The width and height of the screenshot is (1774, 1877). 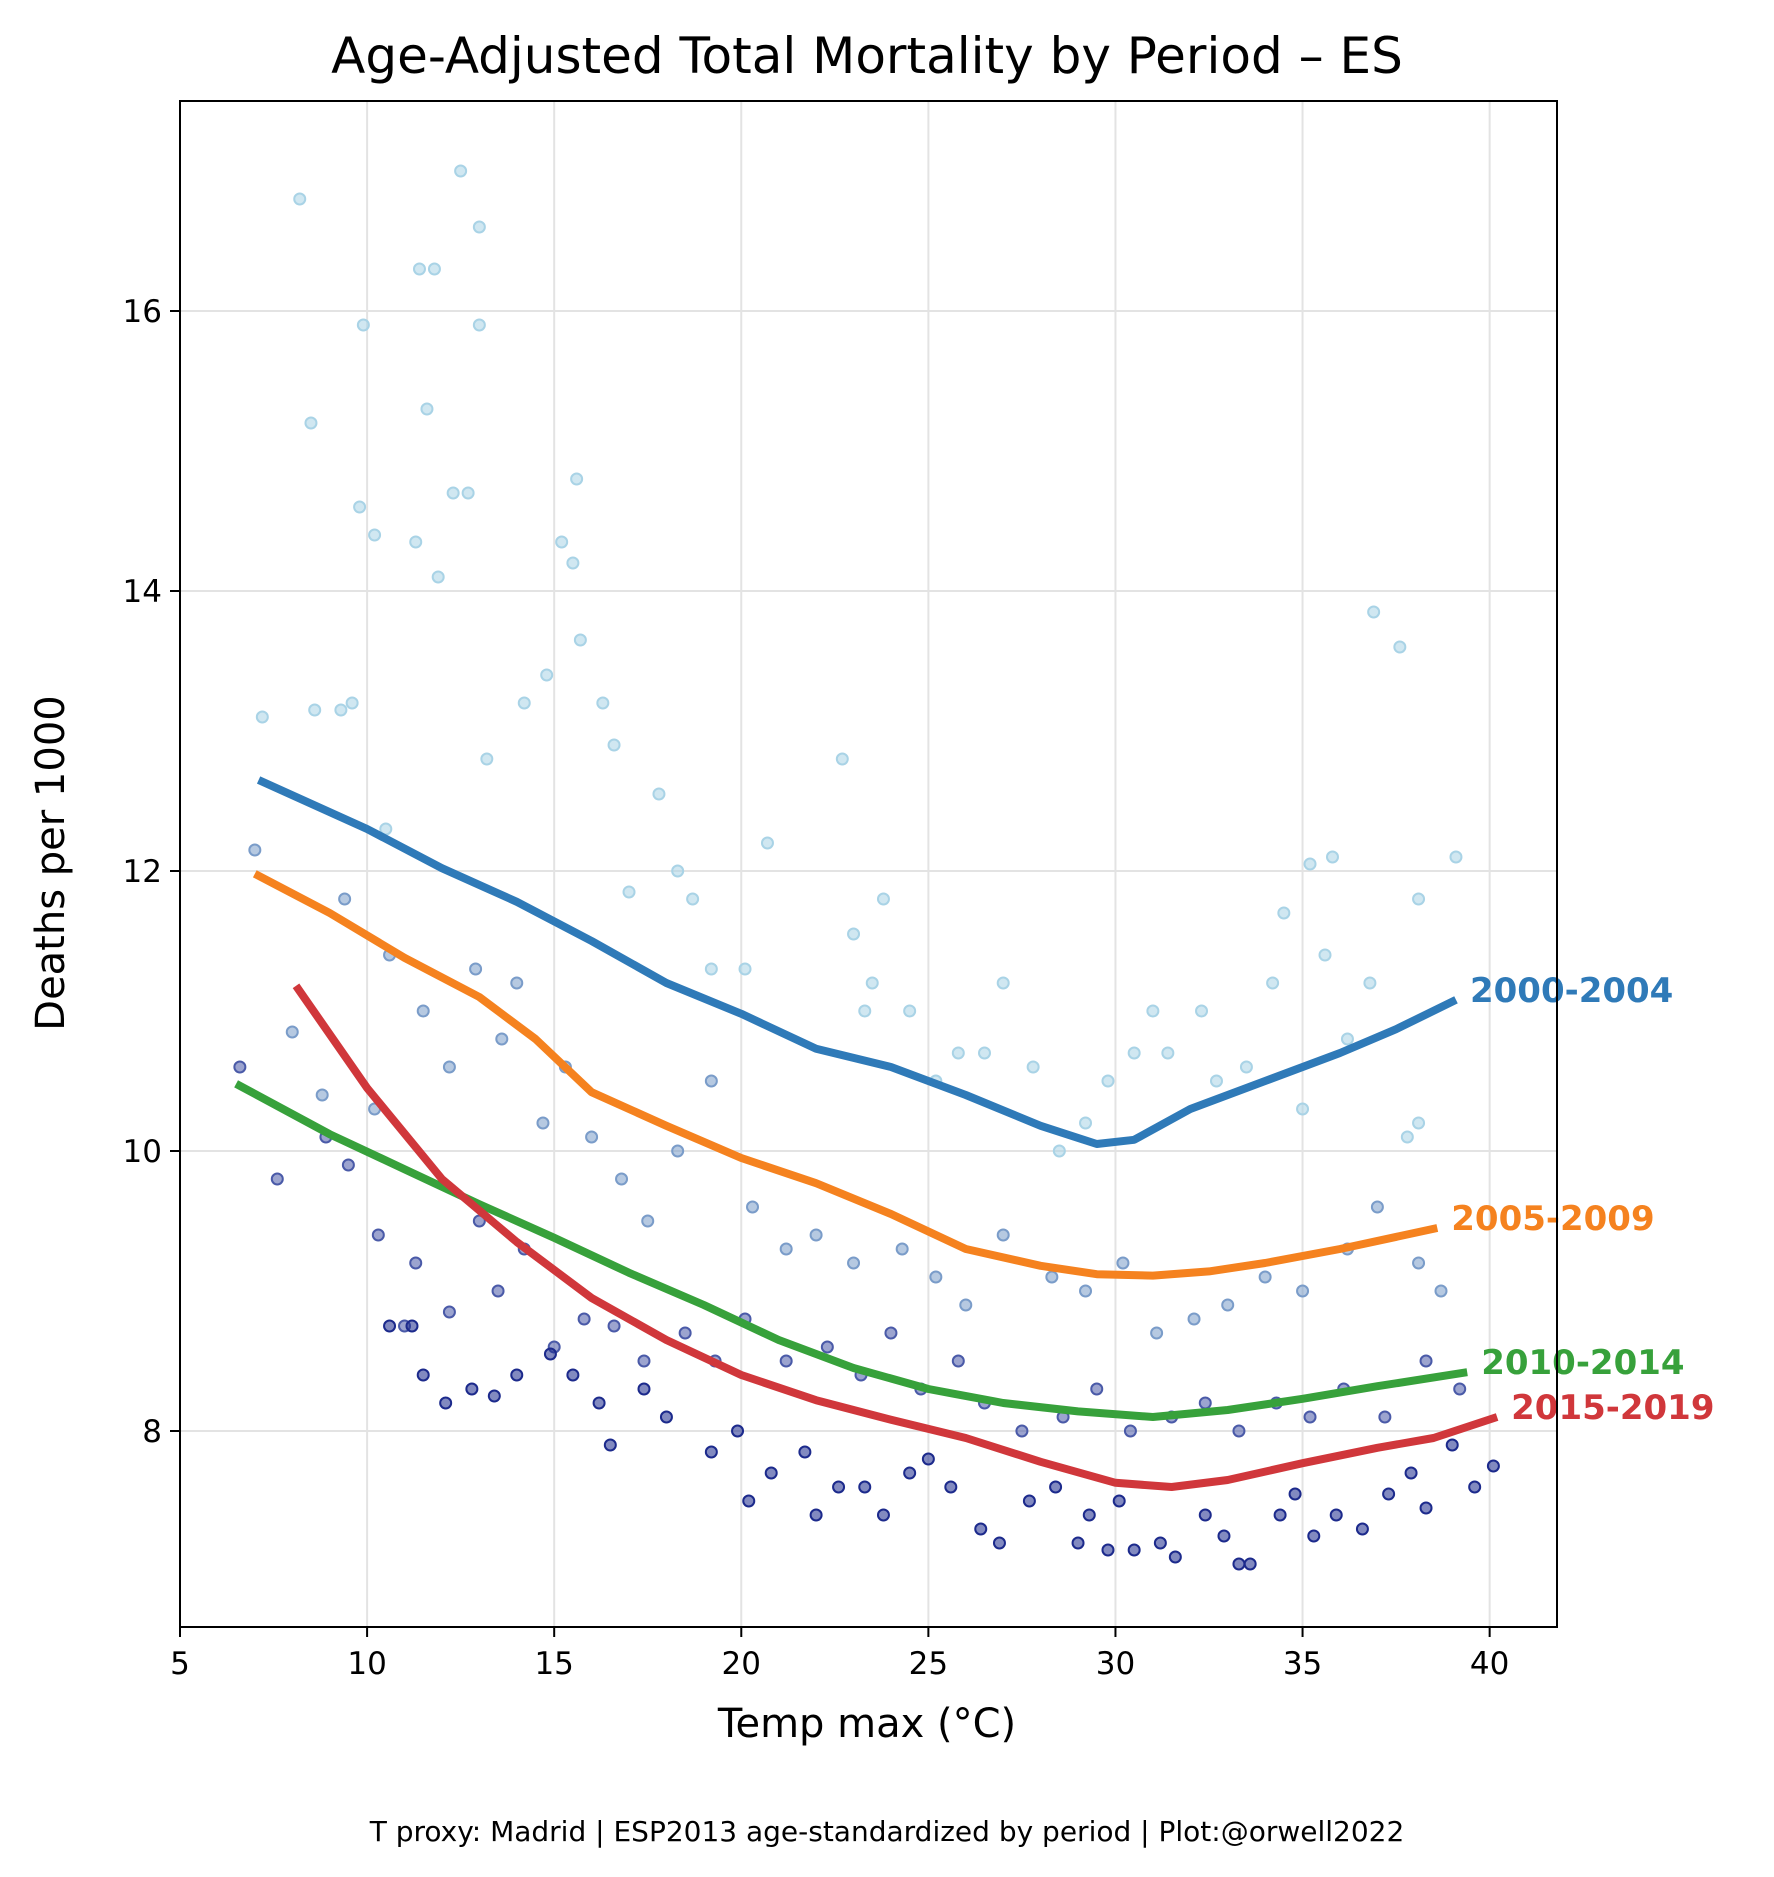 What do you see at coordinates (928, 1664) in the screenshot?
I see `x-tick-label: 25` at bounding box center [928, 1664].